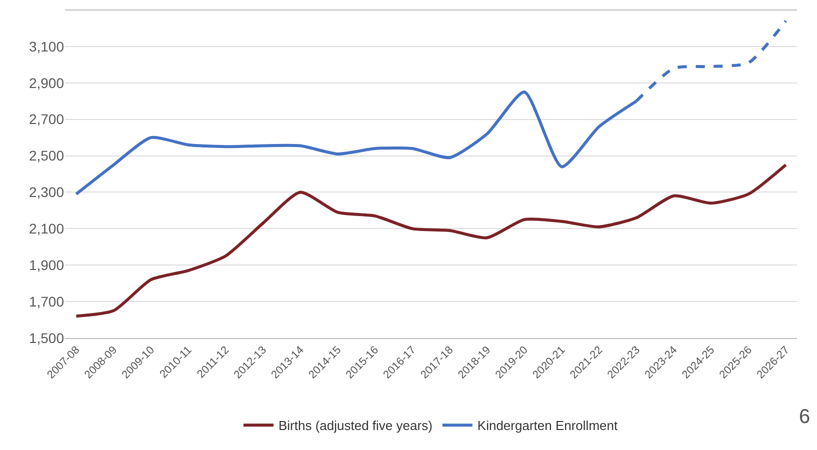 This screenshot has height=450, width=817. I want to click on y-tick-label: 2,500, so click(46, 156).